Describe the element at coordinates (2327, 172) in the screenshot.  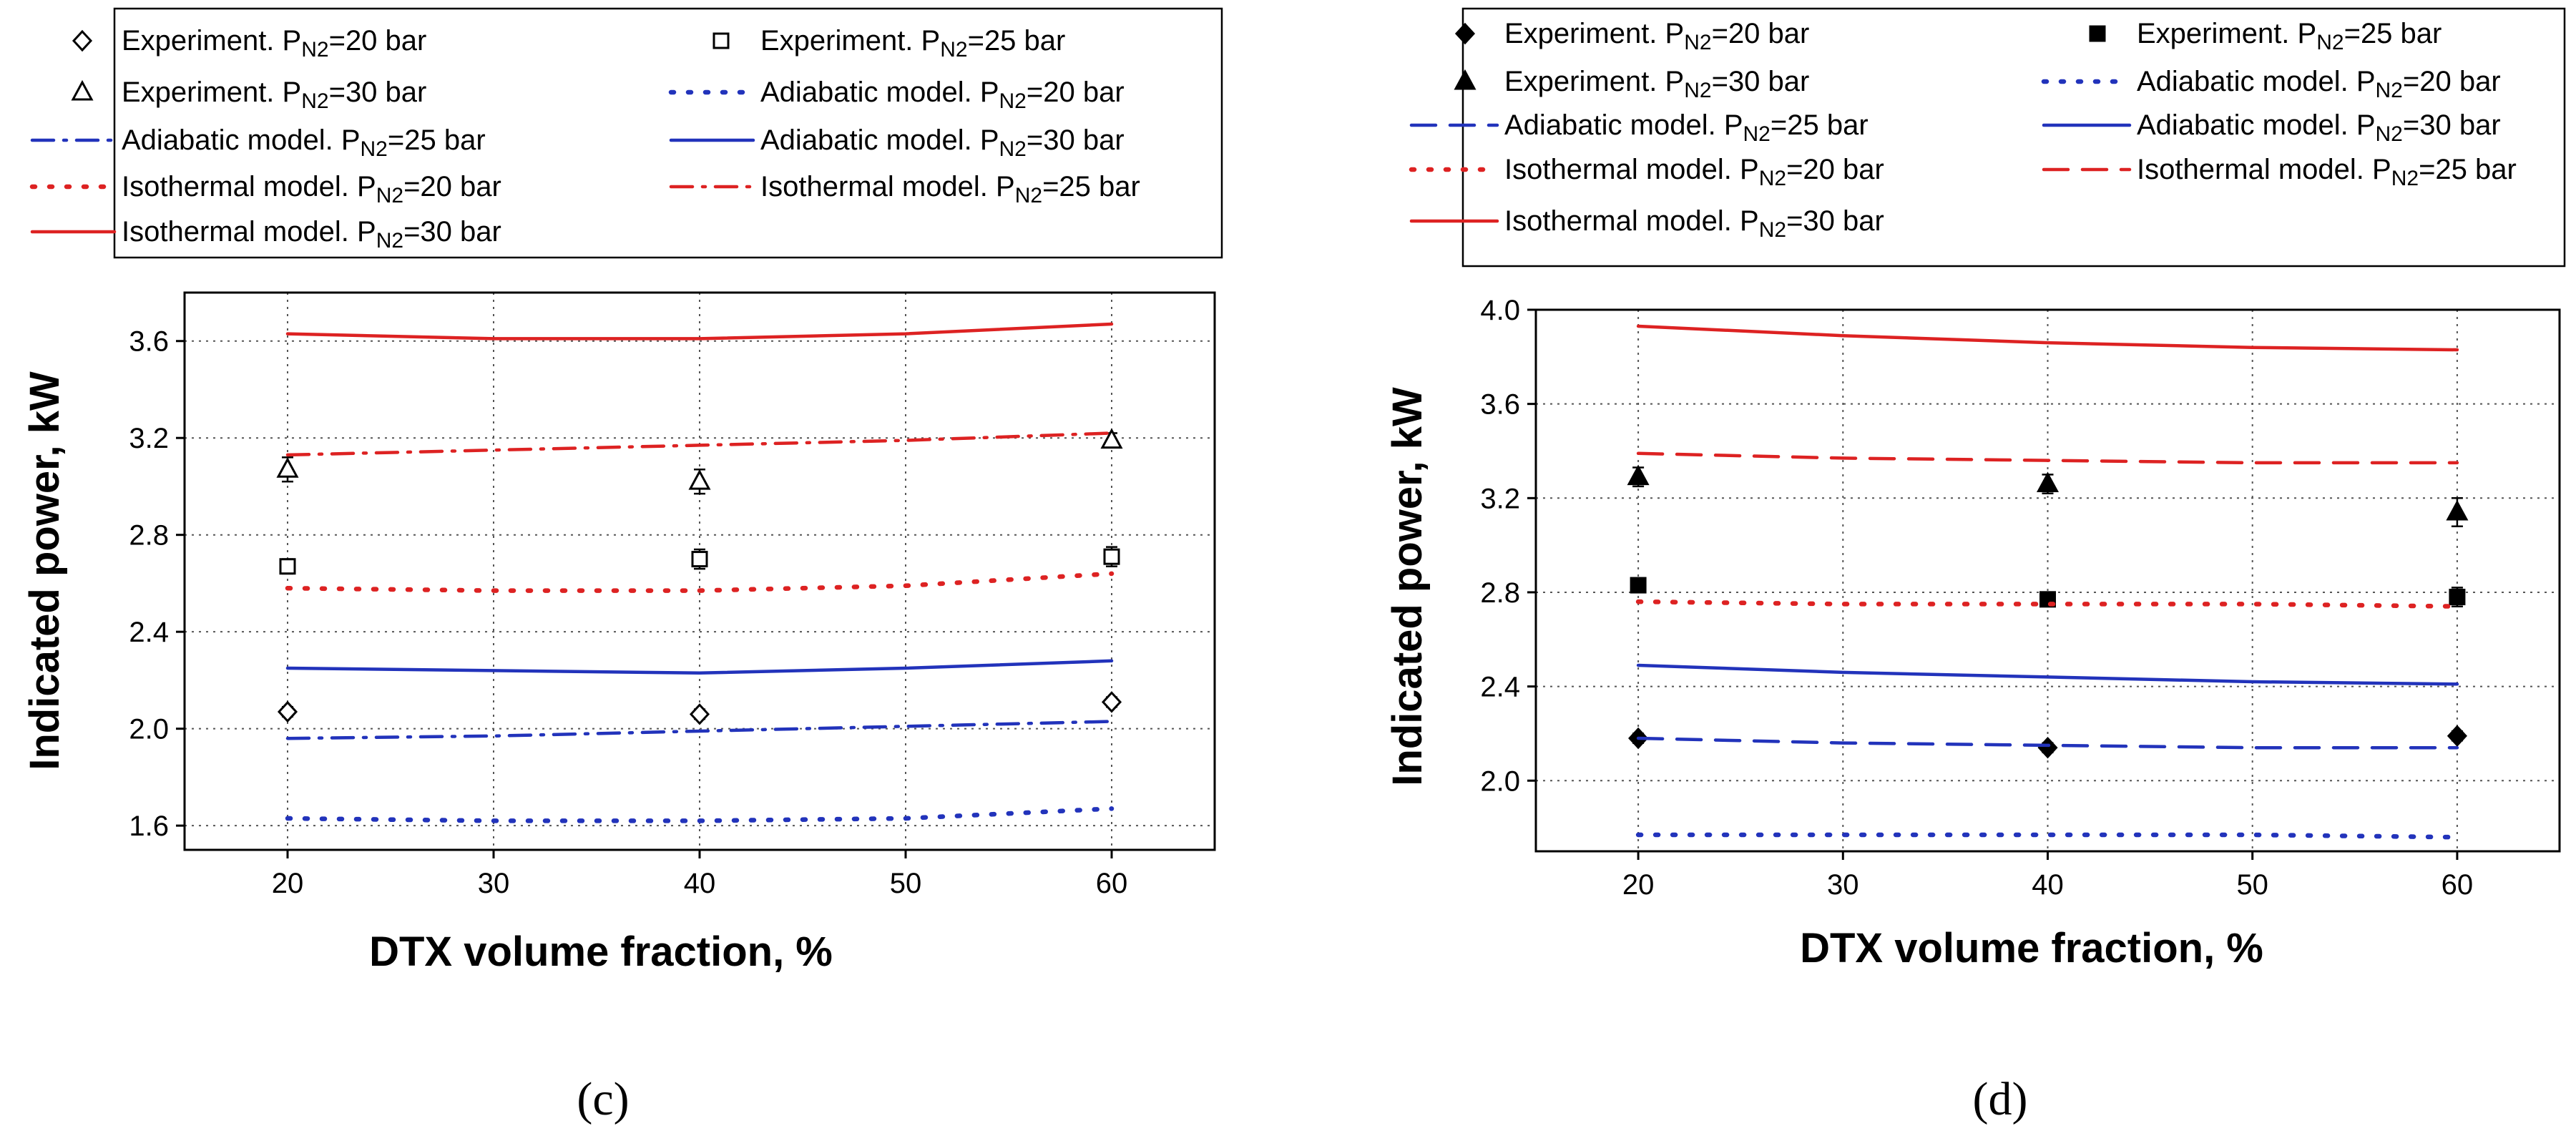
I see `legend-label-iso25: Isothermal model. PN2=25 bar` at that location.